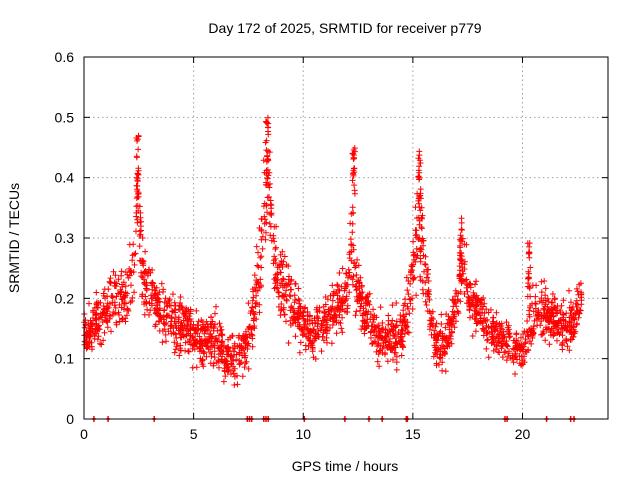 This screenshot has width=640, height=480. I want to click on x-tick-label: 20, so click(523, 434).